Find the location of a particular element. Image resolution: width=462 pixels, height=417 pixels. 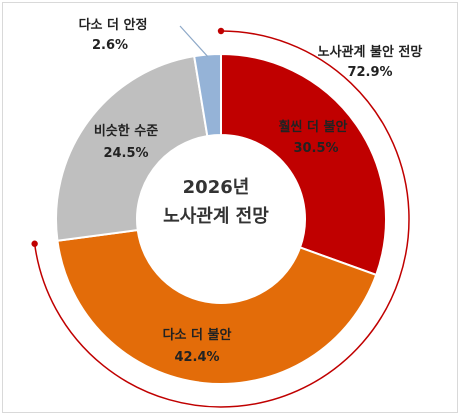

slice-value-somewhat-more-stable: 2.6% is located at coordinates (110, 45).